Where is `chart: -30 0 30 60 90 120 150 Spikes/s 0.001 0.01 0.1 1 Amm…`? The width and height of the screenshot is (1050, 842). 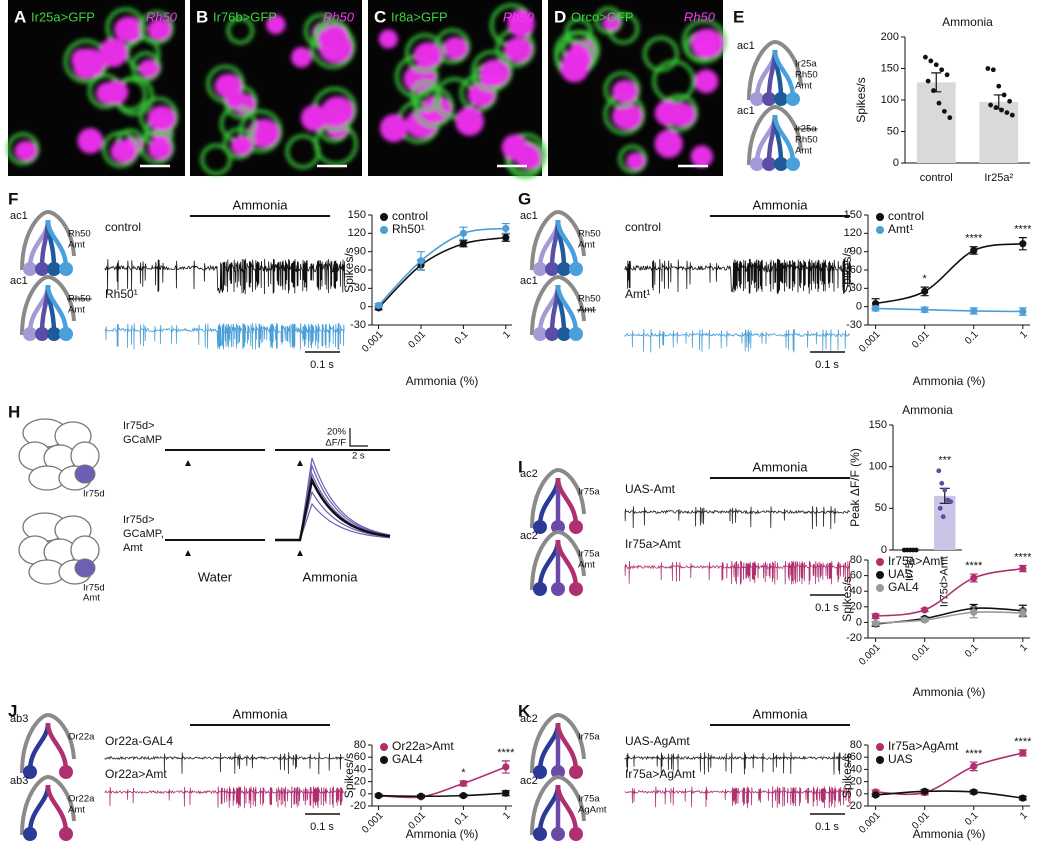 chart: -30 0 30 60 90 120 150 Spikes/s 0.001 0.01 0.1 1 Amm… is located at coordinates (936, 298).